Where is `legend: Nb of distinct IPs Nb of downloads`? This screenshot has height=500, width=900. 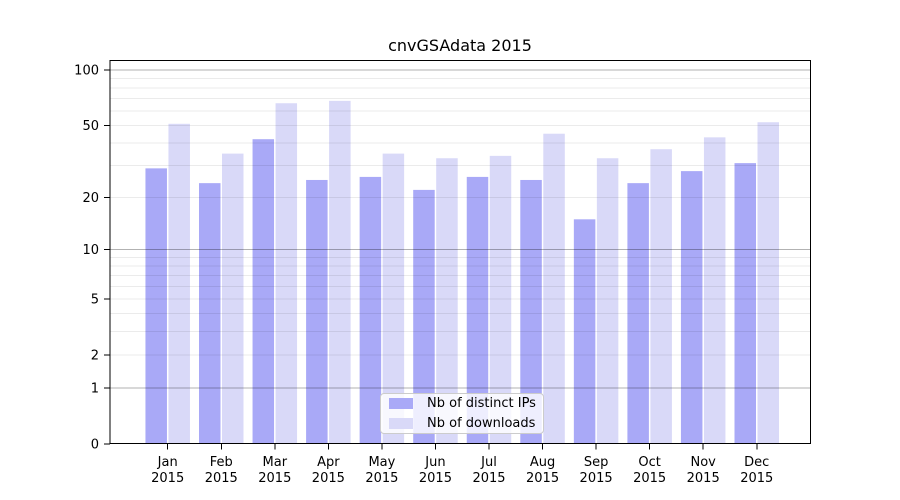 legend: Nb of distinct IPs Nb of downloads is located at coordinates (462, 413).